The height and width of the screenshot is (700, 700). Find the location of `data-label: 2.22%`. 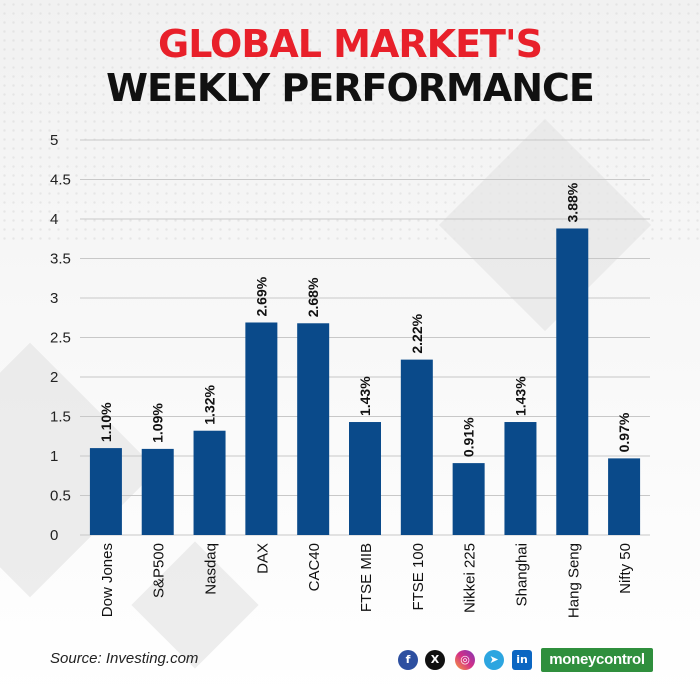

data-label: 2.22% is located at coordinates (417, 333).